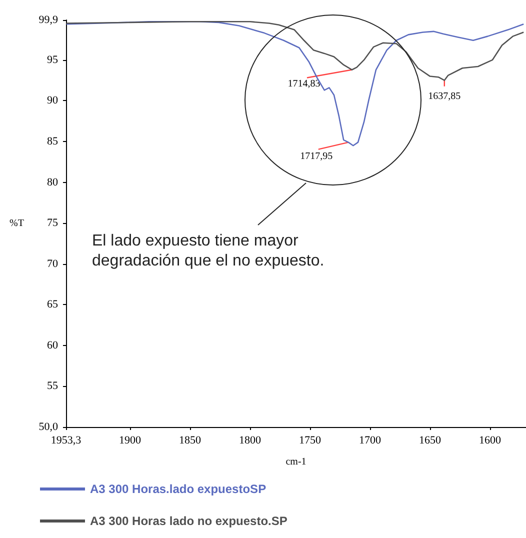 The width and height of the screenshot is (526, 538). What do you see at coordinates (52, 264) in the screenshot?
I see `y-tick-label: 70` at bounding box center [52, 264].